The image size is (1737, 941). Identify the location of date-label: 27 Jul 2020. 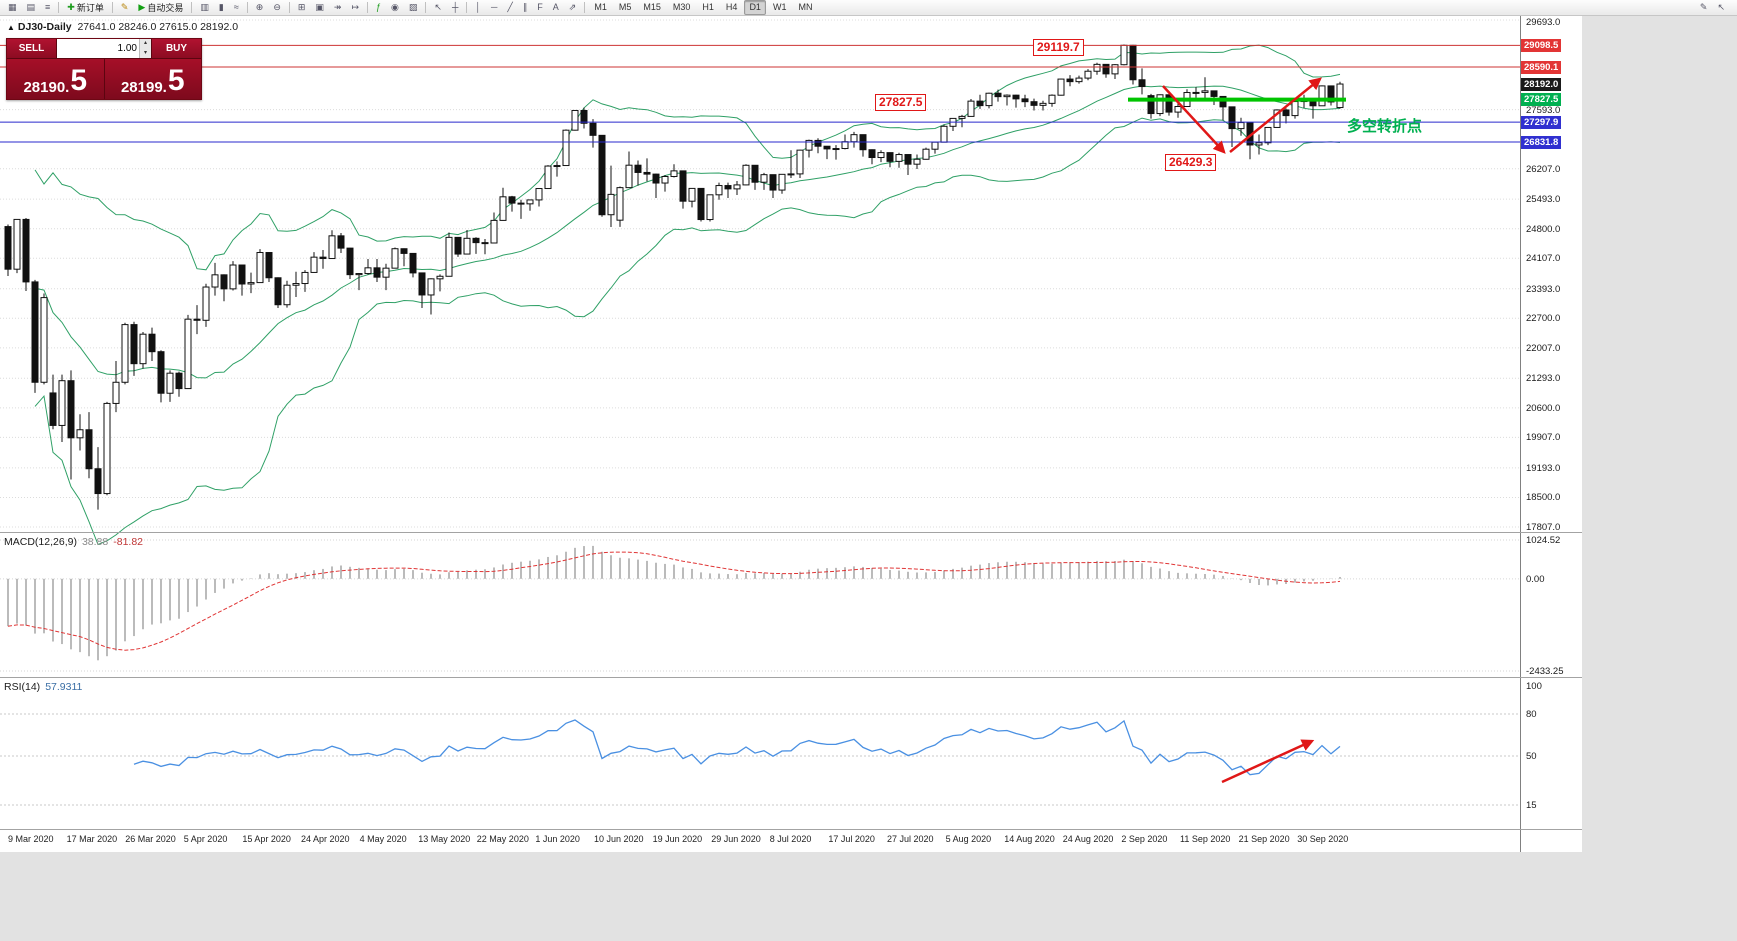
(910, 839).